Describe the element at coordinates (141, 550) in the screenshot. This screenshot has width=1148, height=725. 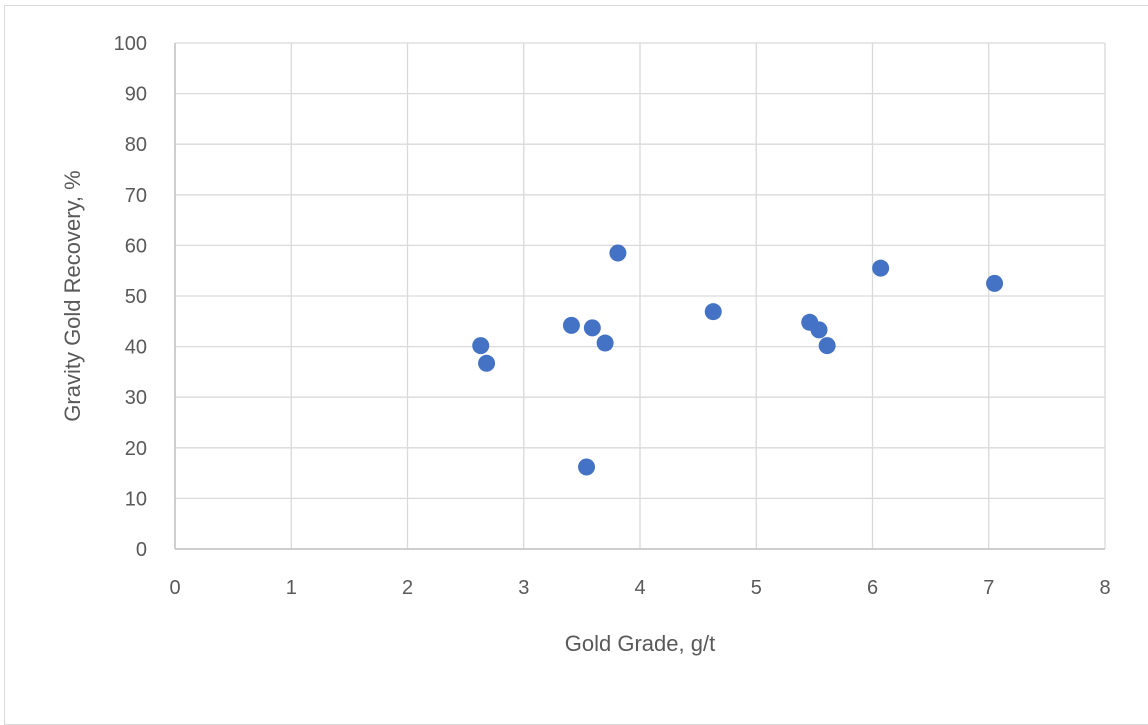
I see `y-tick-label: 0` at that location.